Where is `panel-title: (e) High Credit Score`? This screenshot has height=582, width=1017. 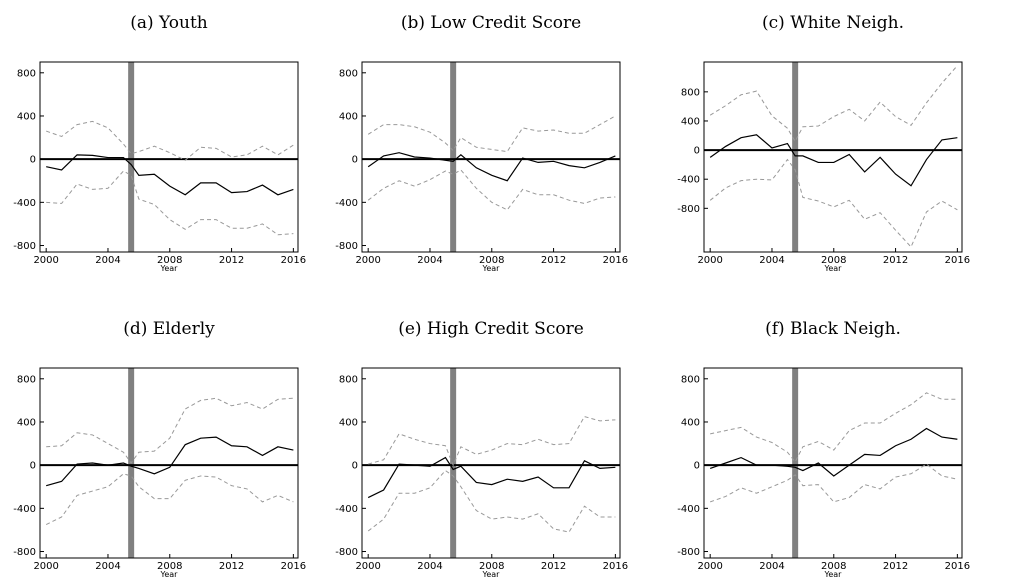
panel-title: (e) High Credit Score is located at coordinates (491, 329).